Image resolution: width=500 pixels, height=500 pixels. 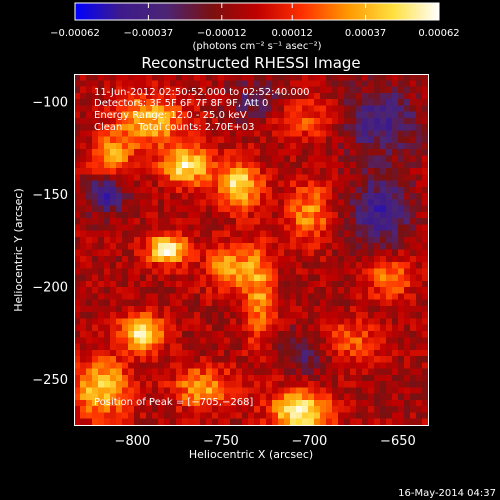 I want to click on y-axis-label: Heliocentric Y (arcsec), so click(x=18, y=250).